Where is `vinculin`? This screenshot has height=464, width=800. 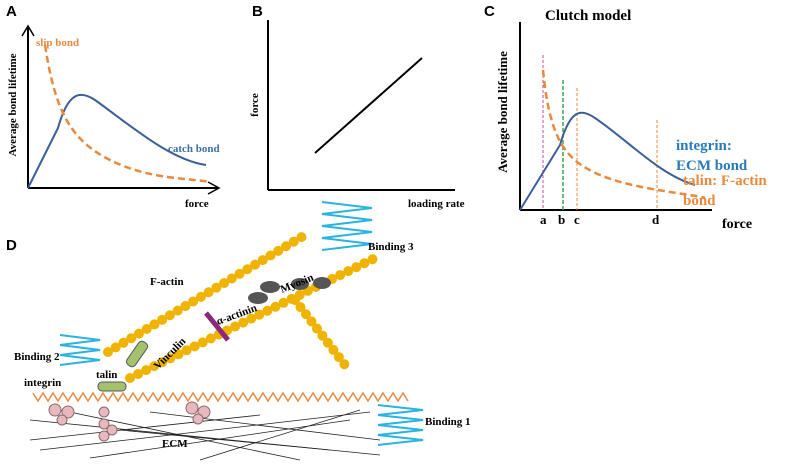 vinculin is located at coordinates (137, 354).